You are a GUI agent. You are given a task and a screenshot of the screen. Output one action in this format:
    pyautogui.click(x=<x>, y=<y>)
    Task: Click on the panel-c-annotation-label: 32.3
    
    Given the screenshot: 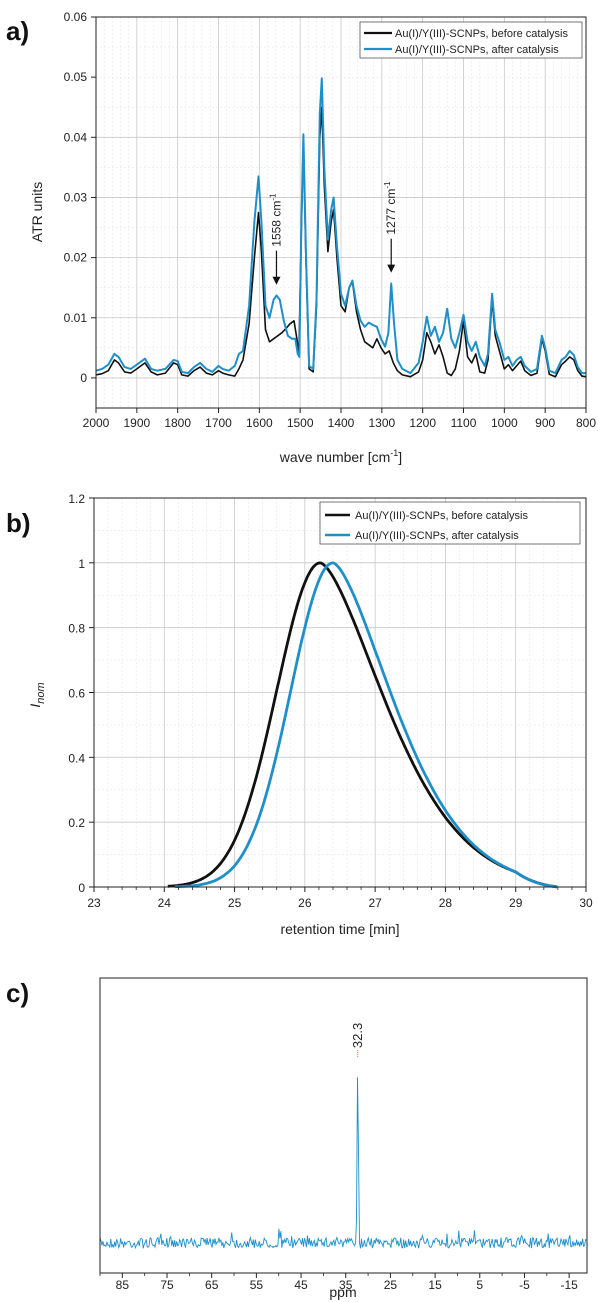 What is the action you would take?
    pyautogui.click(x=357, y=1035)
    